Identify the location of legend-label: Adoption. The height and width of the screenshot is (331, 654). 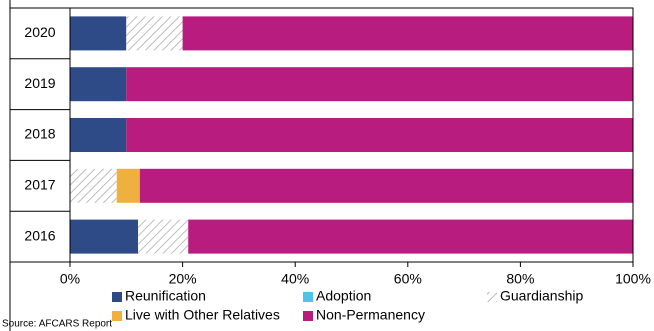
(343, 296).